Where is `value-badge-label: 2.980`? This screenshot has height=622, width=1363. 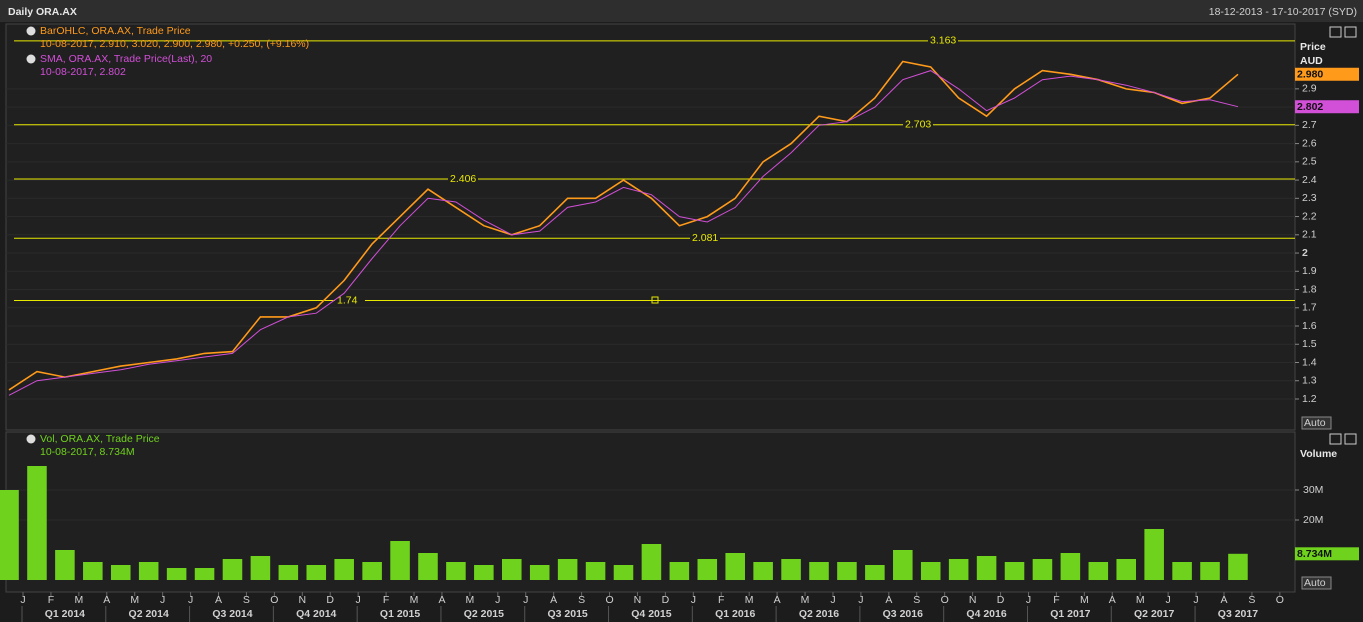
value-badge-label: 2.980 is located at coordinates (1310, 75).